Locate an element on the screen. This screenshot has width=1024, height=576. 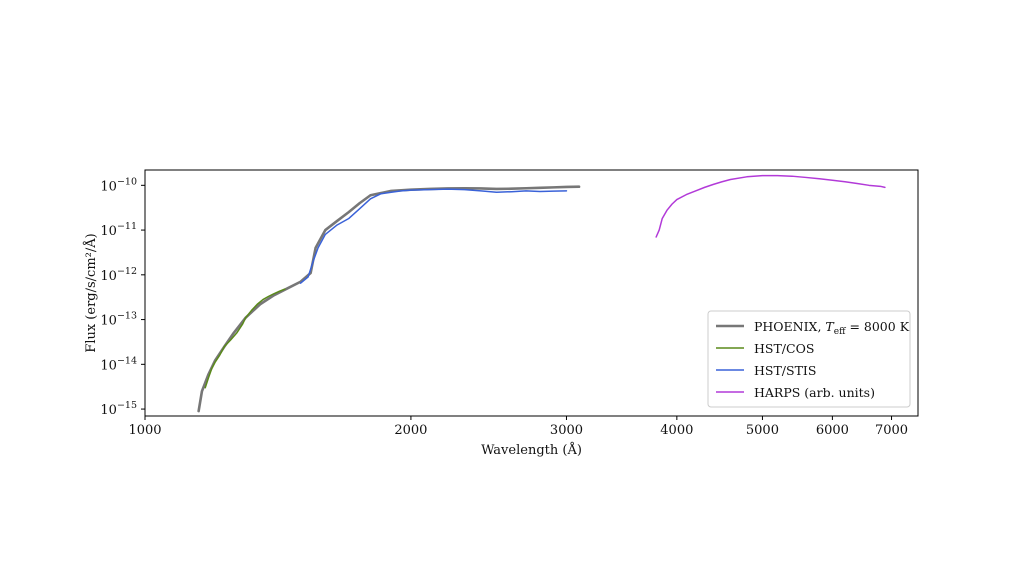
x-tick-label: 2000 is located at coordinates (410, 430).